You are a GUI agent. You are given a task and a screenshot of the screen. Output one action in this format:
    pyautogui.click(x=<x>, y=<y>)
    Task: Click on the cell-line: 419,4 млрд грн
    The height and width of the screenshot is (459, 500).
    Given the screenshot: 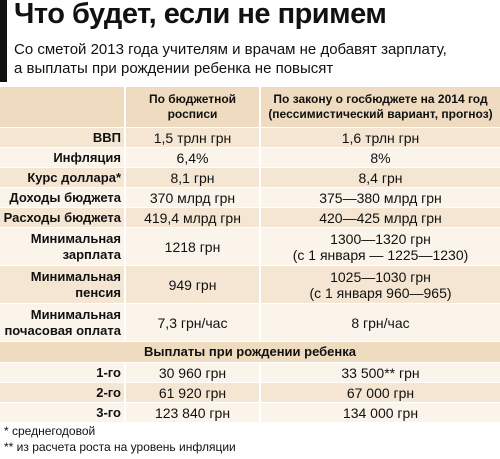 What is the action you would take?
    pyautogui.click(x=192, y=217)
    